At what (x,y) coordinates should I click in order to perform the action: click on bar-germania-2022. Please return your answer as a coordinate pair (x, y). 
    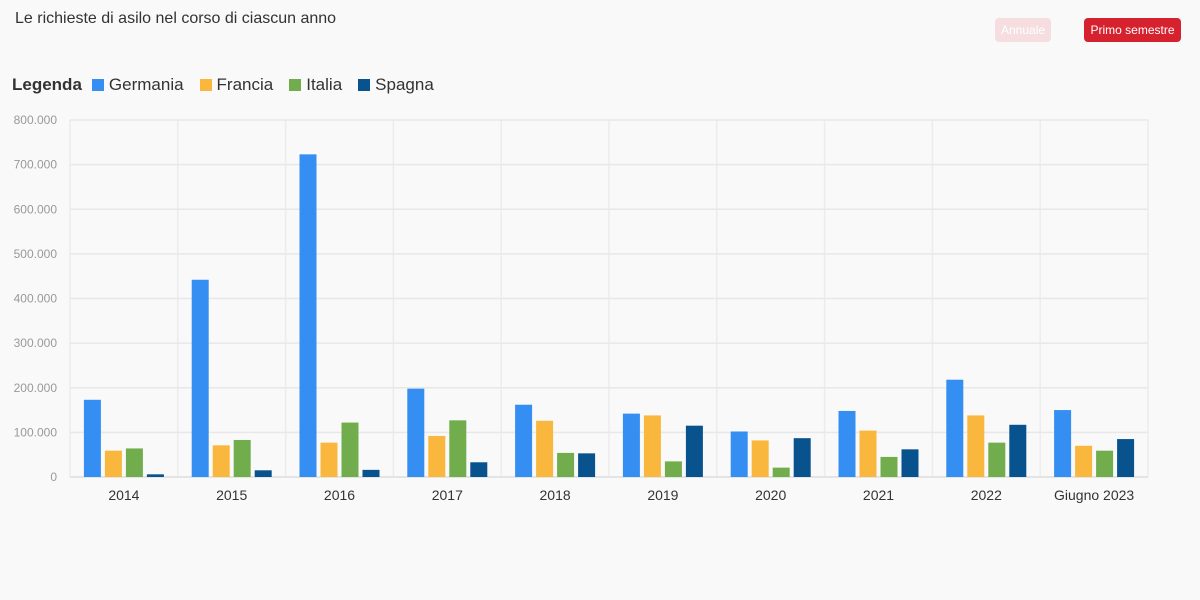
    Looking at the image, I should click on (955, 428).